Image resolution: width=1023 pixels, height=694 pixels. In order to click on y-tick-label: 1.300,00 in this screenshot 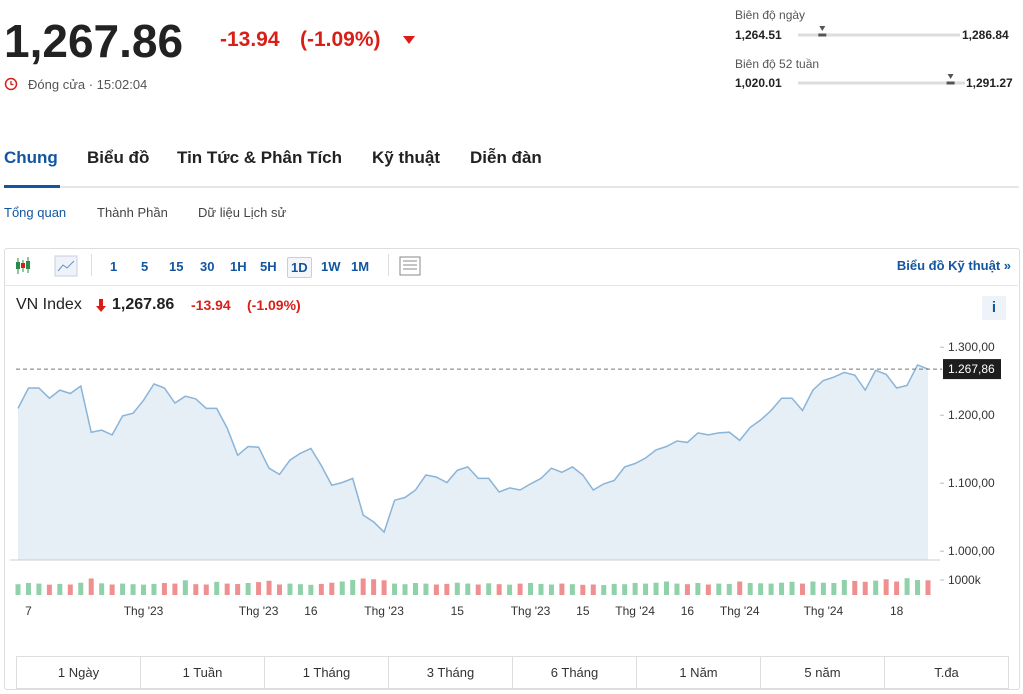, I will do `click(971, 347)`.